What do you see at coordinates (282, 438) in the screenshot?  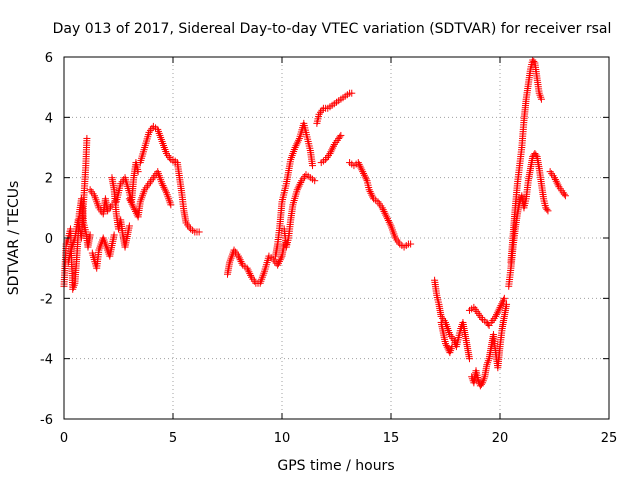 I see `x-tick-label: 10` at bounding box center [282, 438].